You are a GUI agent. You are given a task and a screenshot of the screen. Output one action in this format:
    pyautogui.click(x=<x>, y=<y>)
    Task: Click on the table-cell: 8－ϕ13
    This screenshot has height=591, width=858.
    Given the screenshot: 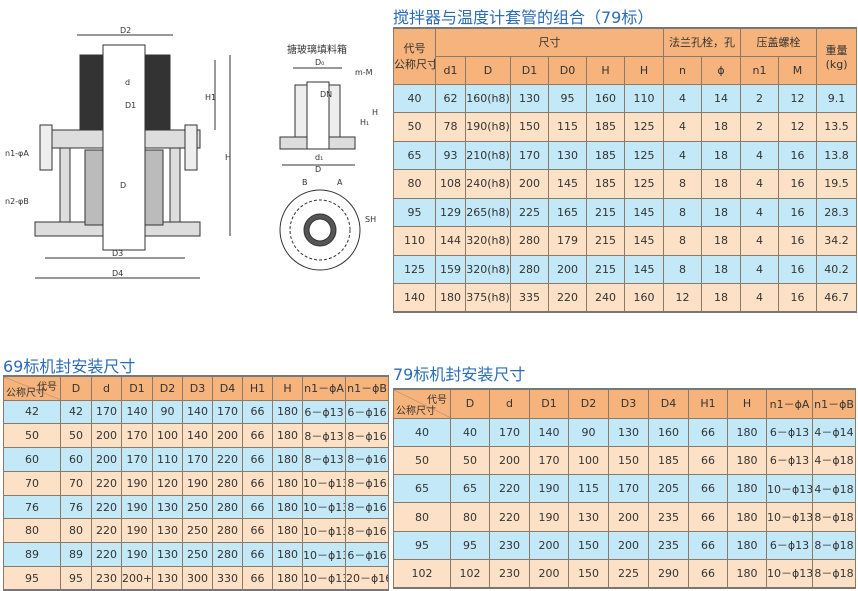 What is the action you would take?
    pyautogui.click(x=324, y=459)
    